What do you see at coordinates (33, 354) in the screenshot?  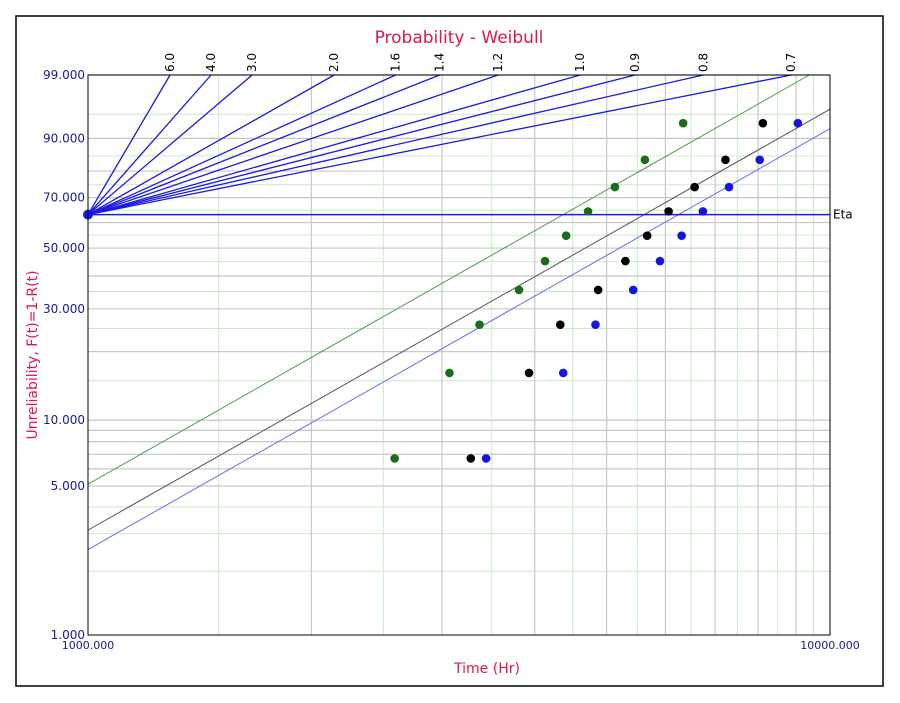 I see `y-axis-title: Unreliability, F(t)=1-R(t)` at bounding box center [33, 354].